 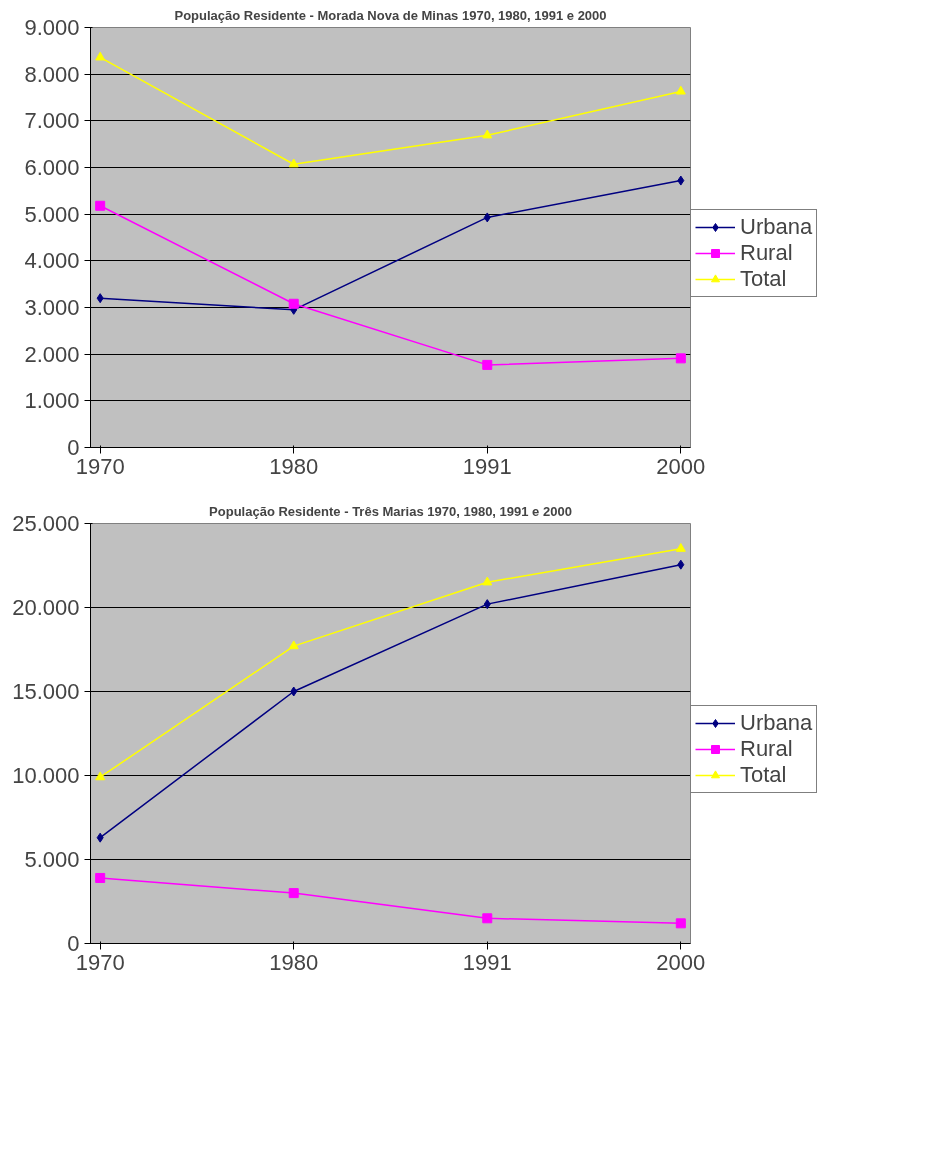 What do you see at coordinates (46, 691) in the screenshot?
I see `y-tick-label: 15.000` at bounding box center [46, 691].